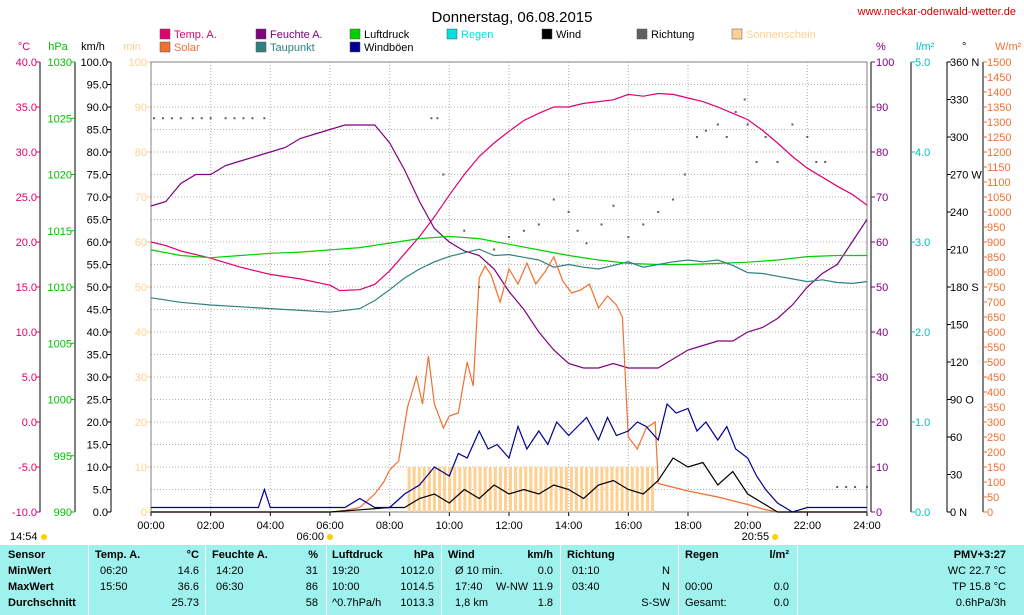 This screenshot has height=615, width=1024. What do you see at coordinates (389, 48) in the screenshot?
I see `legend-label: Windböen` at bounding box center [389, 48].